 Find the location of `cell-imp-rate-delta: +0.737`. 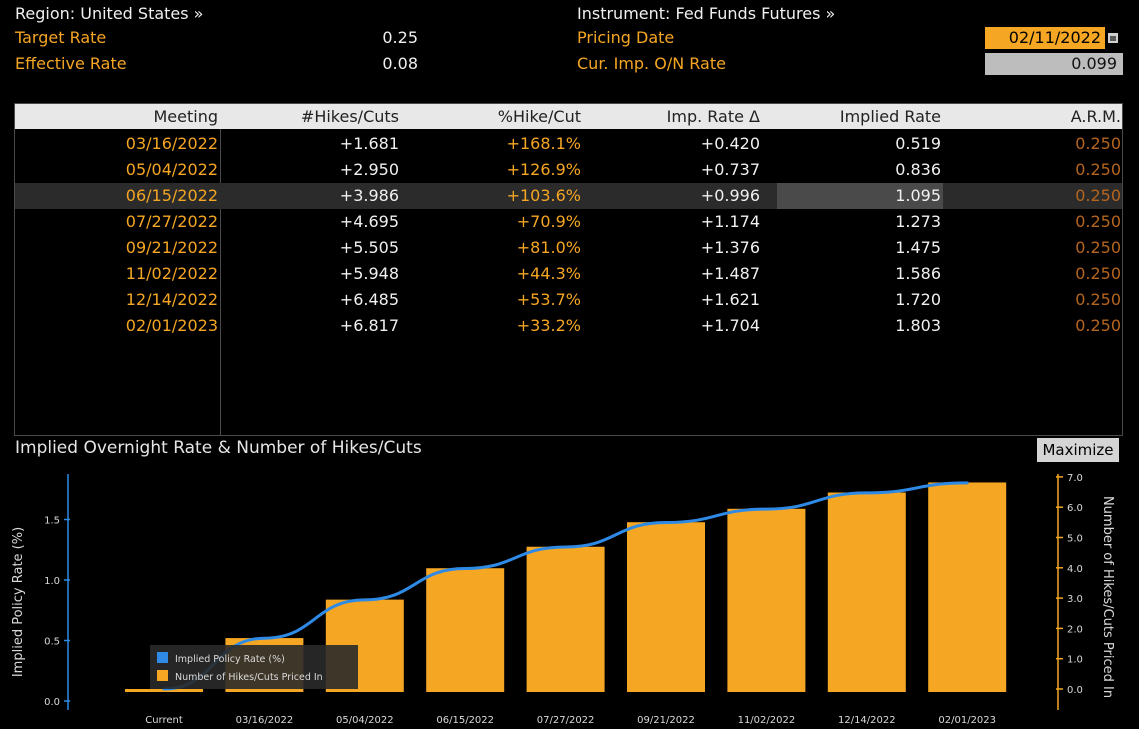

cell-imp-rate-delta: +0.737 is located at coordinates (730, 169).